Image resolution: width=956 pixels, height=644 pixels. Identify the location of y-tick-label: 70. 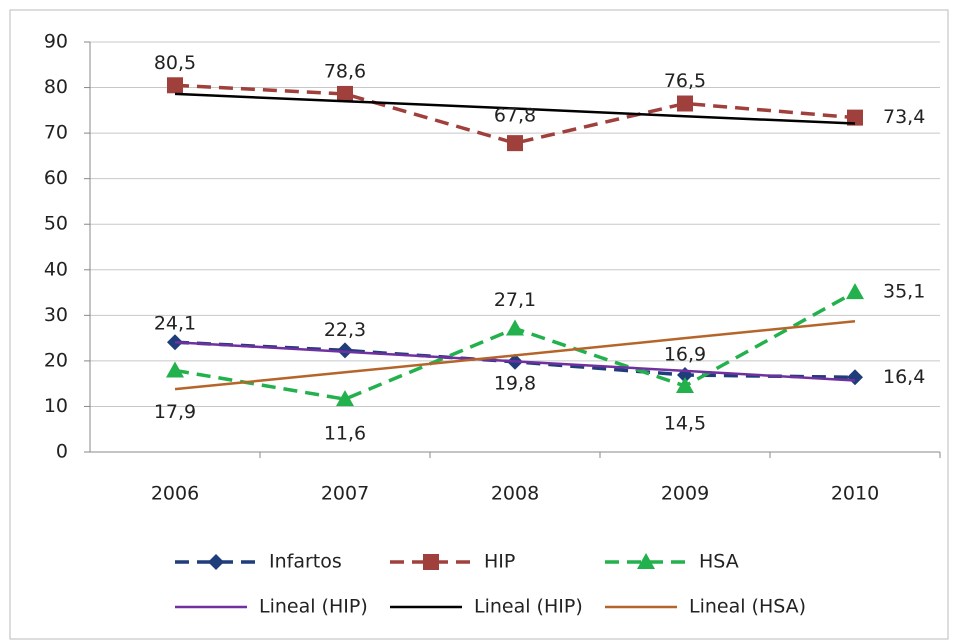
(56, 133).